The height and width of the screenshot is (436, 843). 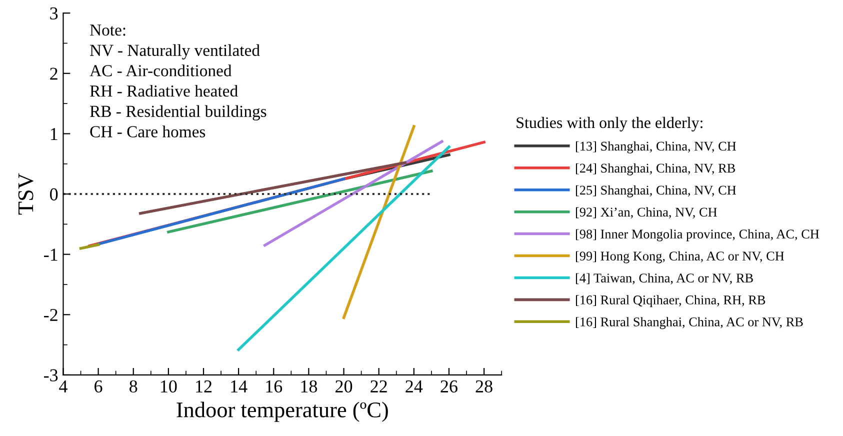 I want to click on legend-label: [24] Shanghai, China, NV, RB, so click(x=656, y=169).